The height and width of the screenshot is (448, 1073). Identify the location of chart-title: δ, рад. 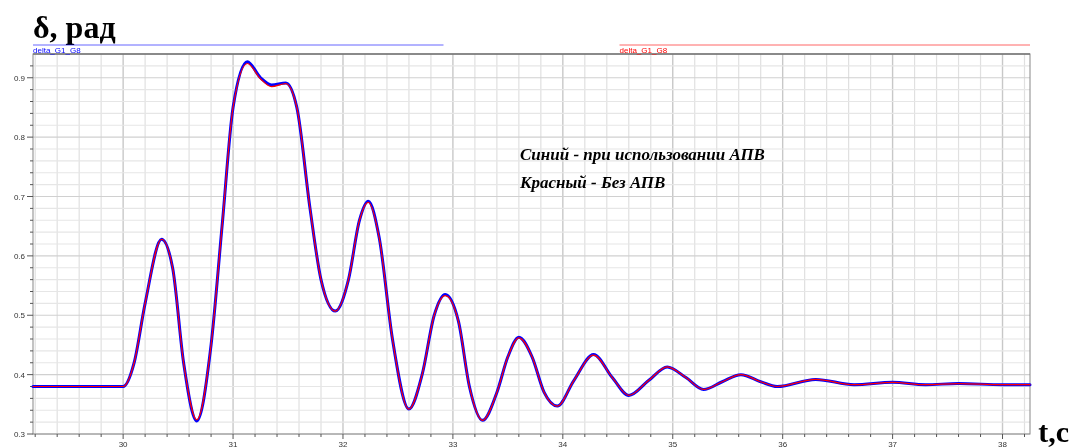
(74, 27).